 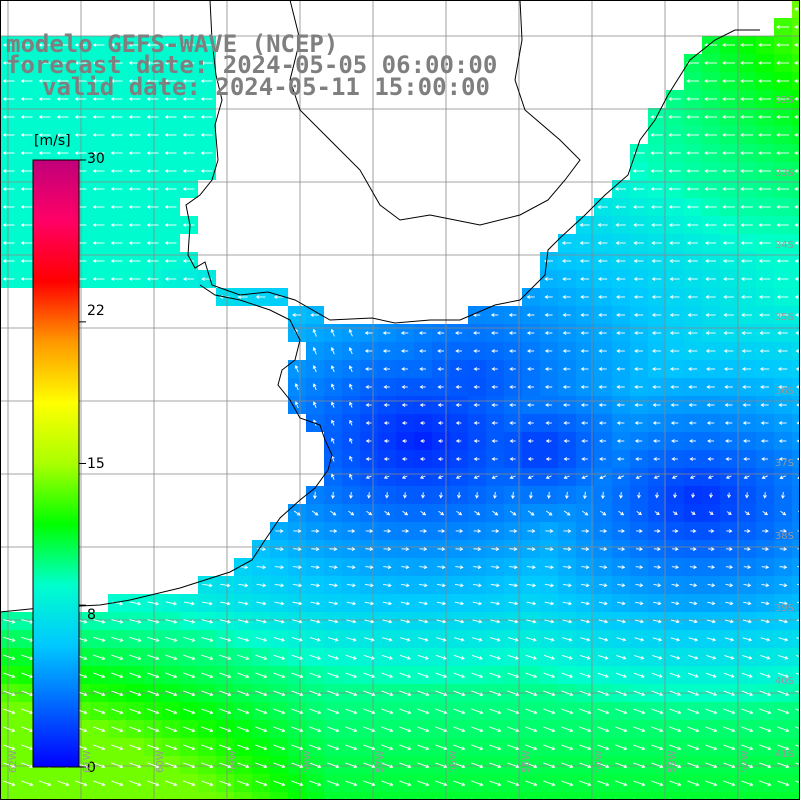 I want to click on lat-label-33s: 33S, so click(x=784, y=173).